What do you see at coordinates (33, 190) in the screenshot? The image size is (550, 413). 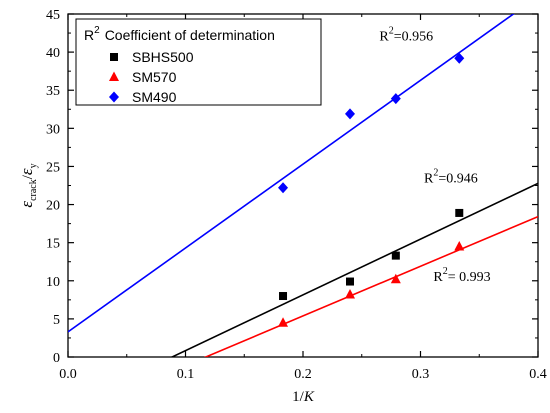 I see `y-axis-title-sub: crack` at bounding box center [33, 190].